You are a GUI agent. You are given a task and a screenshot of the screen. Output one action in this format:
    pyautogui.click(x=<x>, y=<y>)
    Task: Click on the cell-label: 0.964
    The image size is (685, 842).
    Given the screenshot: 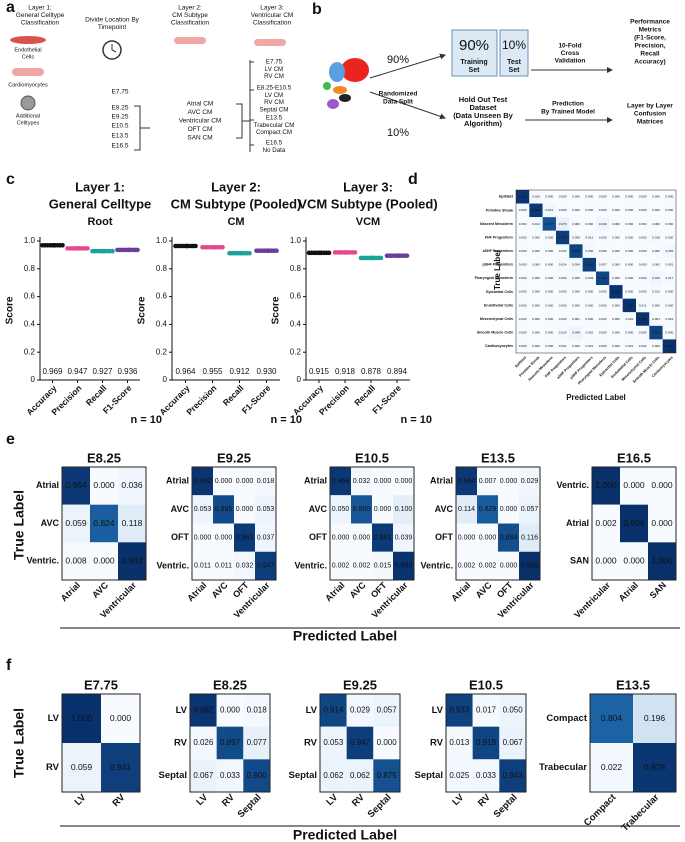 What is the action you would take?
    pyautogui.click(x=467, y=481)
    